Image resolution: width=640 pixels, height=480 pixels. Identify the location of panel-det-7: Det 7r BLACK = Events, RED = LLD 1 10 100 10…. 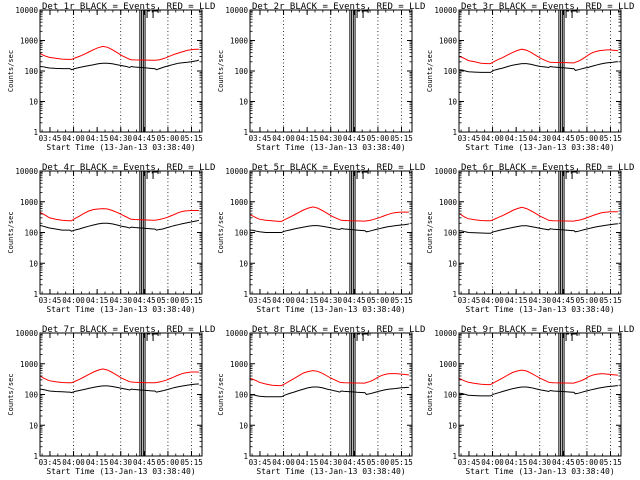
(111, 400).